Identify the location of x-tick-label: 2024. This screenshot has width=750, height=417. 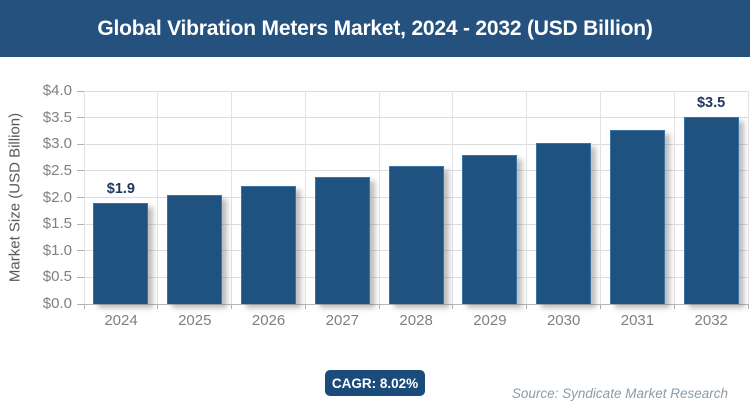
(121, 320).